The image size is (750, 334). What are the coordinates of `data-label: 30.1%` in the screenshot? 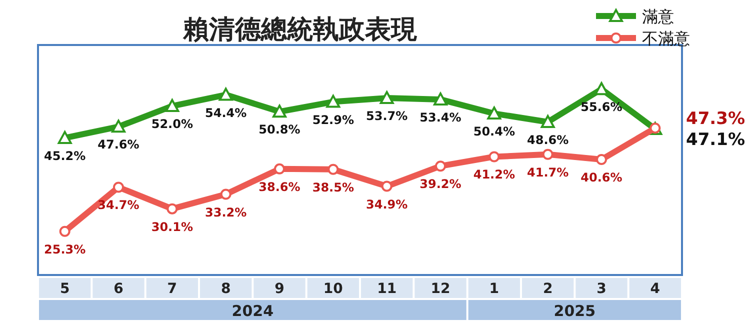 It's located at (172, 227).